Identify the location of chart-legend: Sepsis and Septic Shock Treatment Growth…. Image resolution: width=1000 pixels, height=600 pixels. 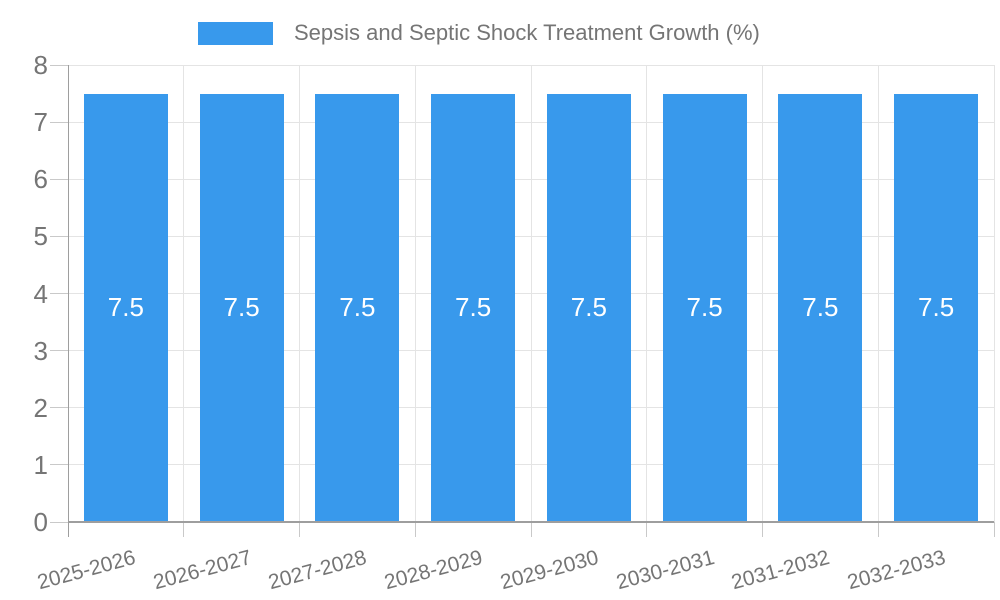
(479, 33).